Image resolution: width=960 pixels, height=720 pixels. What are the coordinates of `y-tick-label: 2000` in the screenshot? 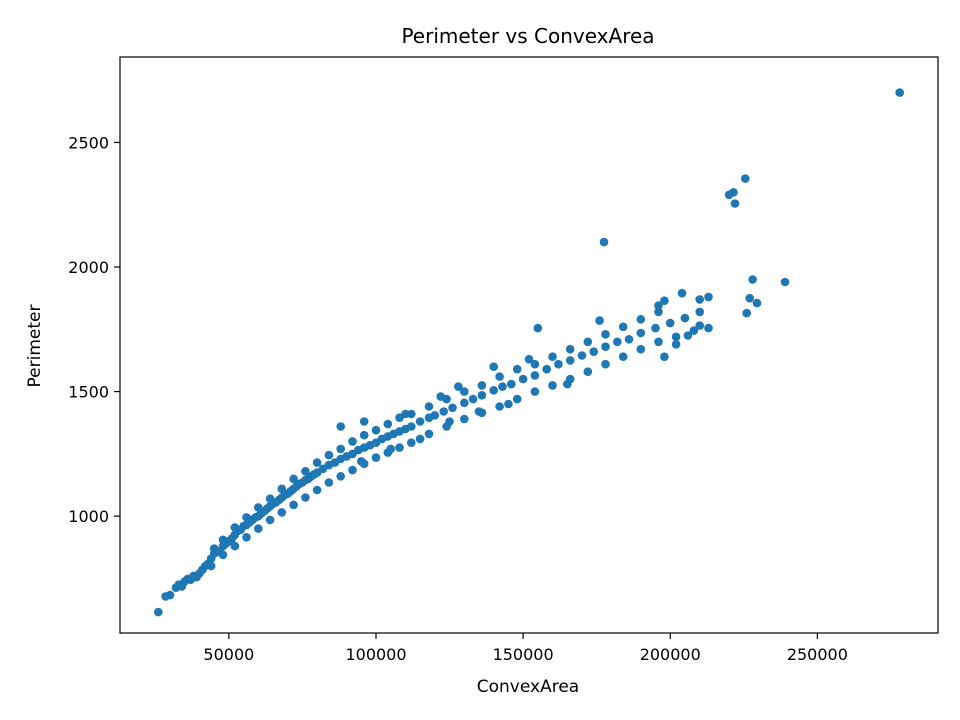 It's located at (88, 267).